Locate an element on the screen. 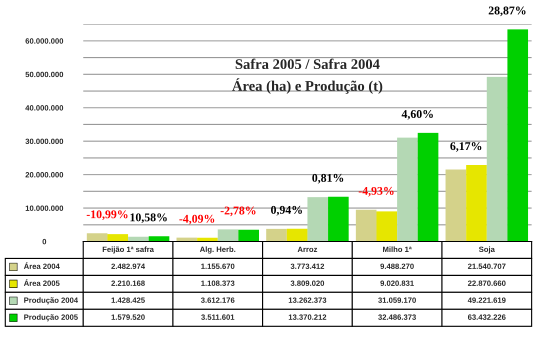  annotation: -10,99% is located at coordinates (107, 215).